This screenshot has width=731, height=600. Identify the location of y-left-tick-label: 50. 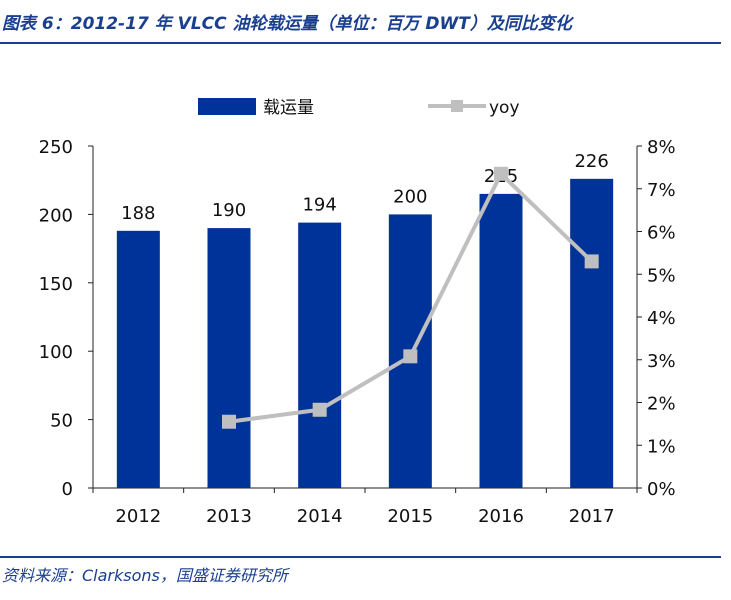
(61, 421).